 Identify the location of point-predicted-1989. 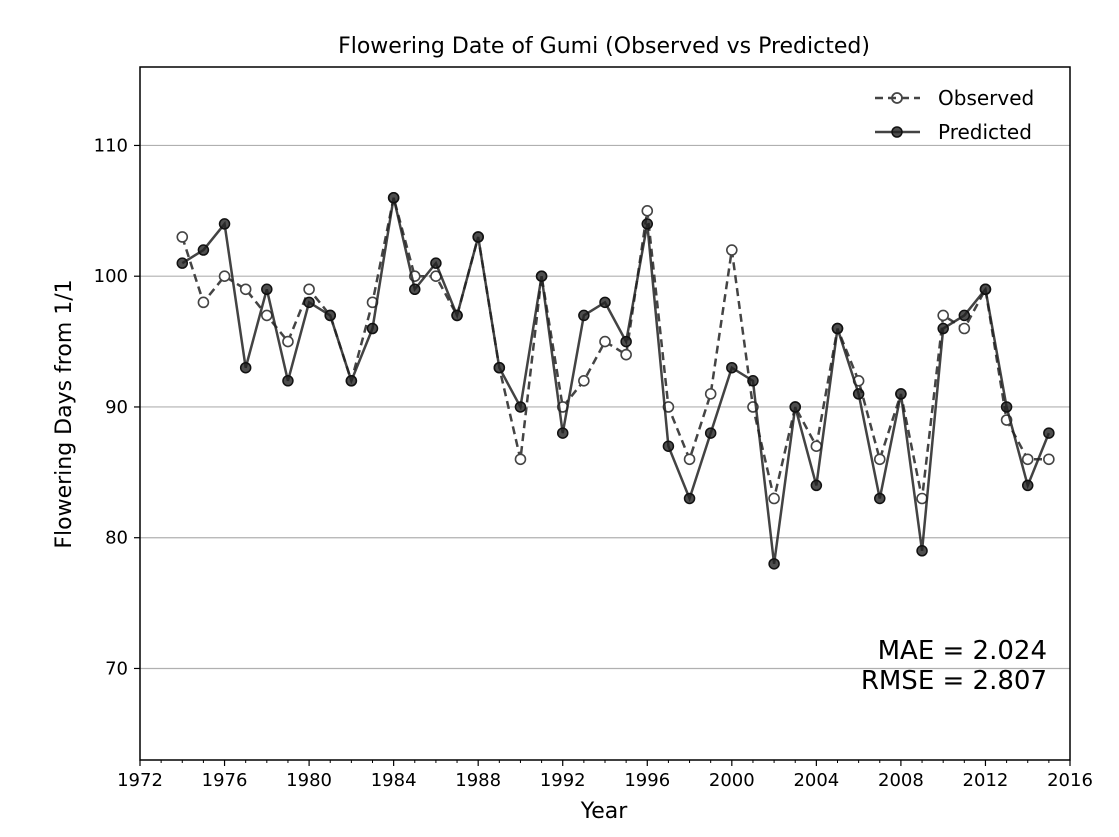
(499, 367).